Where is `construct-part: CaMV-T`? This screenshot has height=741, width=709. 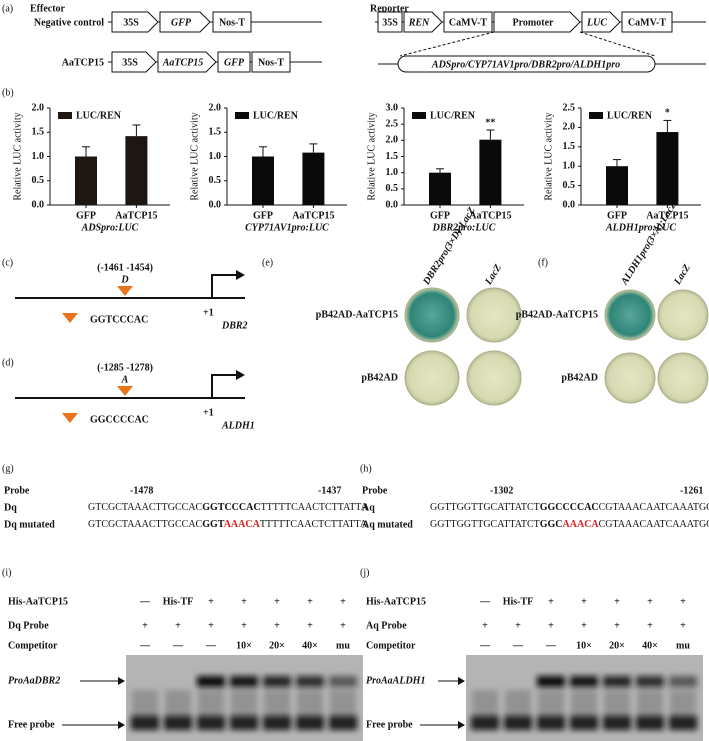 construct-part: CaMV-T is located at coordinates (468, 22).